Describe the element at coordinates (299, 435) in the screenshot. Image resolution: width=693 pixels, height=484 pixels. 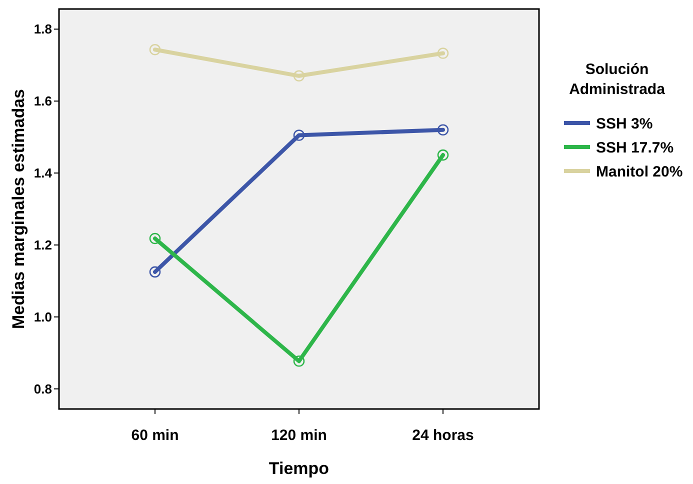
I see `x-tick-label: 120 min` at that location.